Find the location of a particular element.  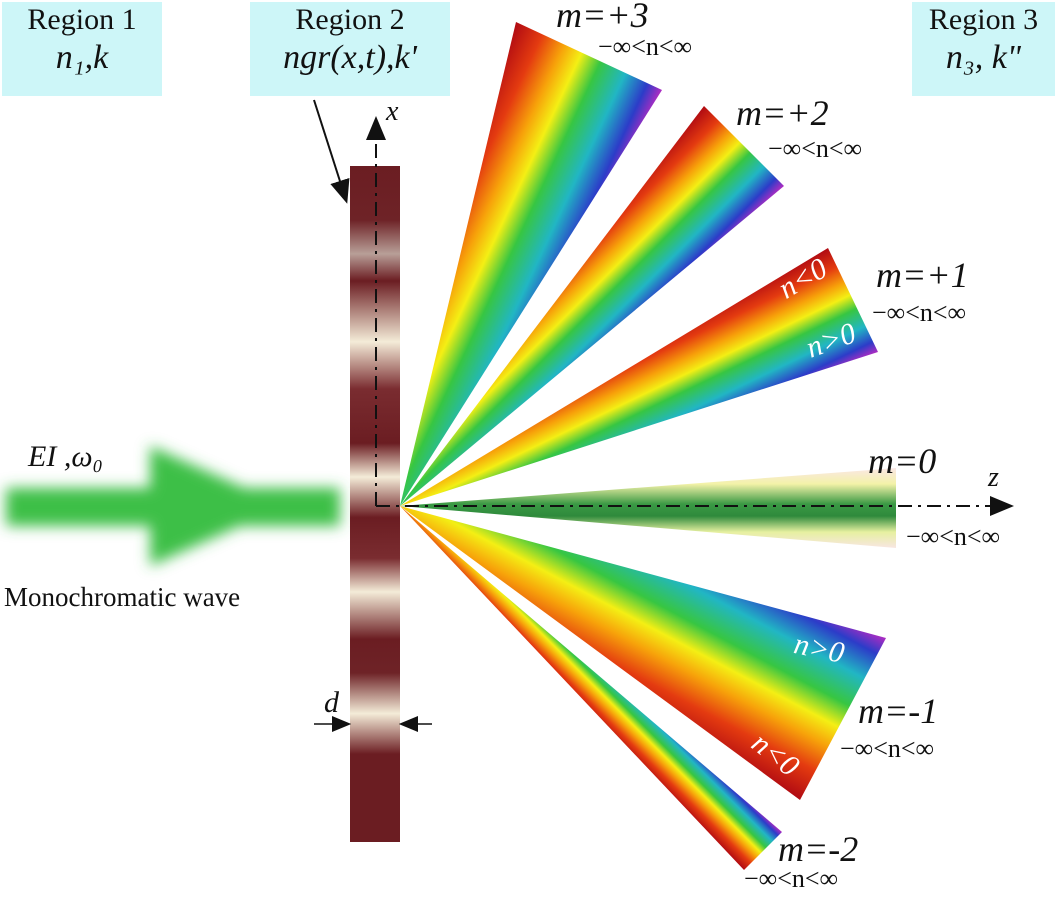

region-1-symbol: n₁,k is located at coordinates (82, 57).